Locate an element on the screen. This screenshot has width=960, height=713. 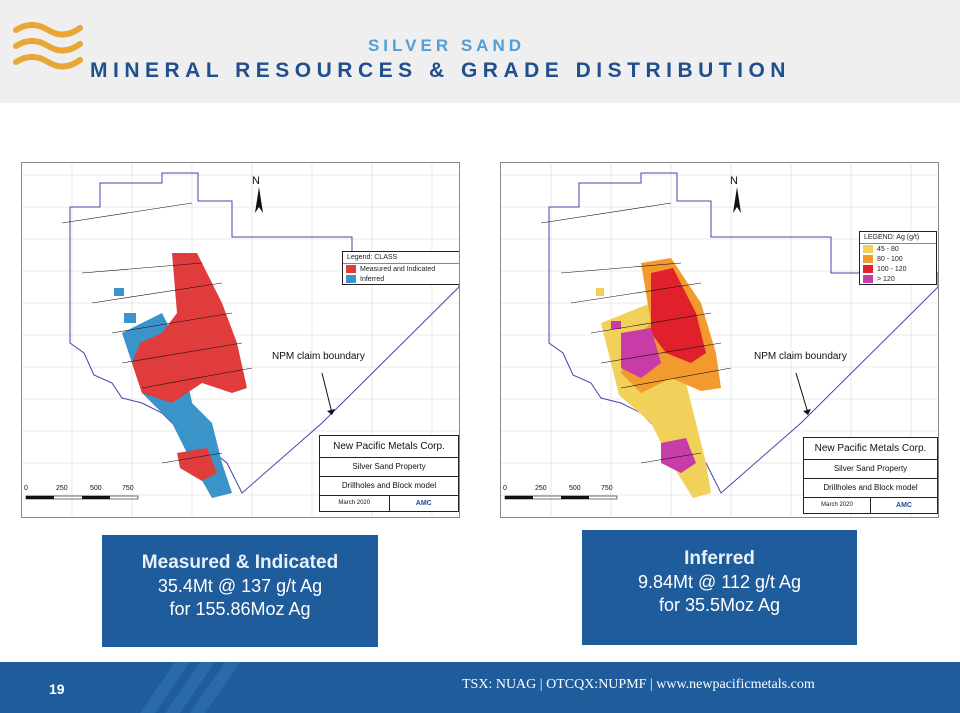
legend-label: Measured and Indicated is located at coordinates (398, 269).